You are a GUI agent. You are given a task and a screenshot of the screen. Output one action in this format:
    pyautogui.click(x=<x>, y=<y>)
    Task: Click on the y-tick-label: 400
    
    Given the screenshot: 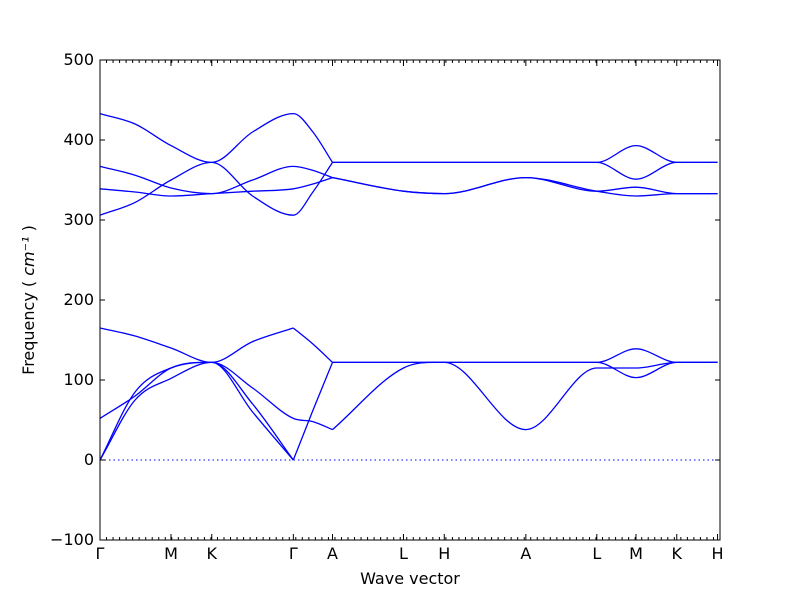 What is the action you would take?
    pyautogui.click(x=78, y=139)
    